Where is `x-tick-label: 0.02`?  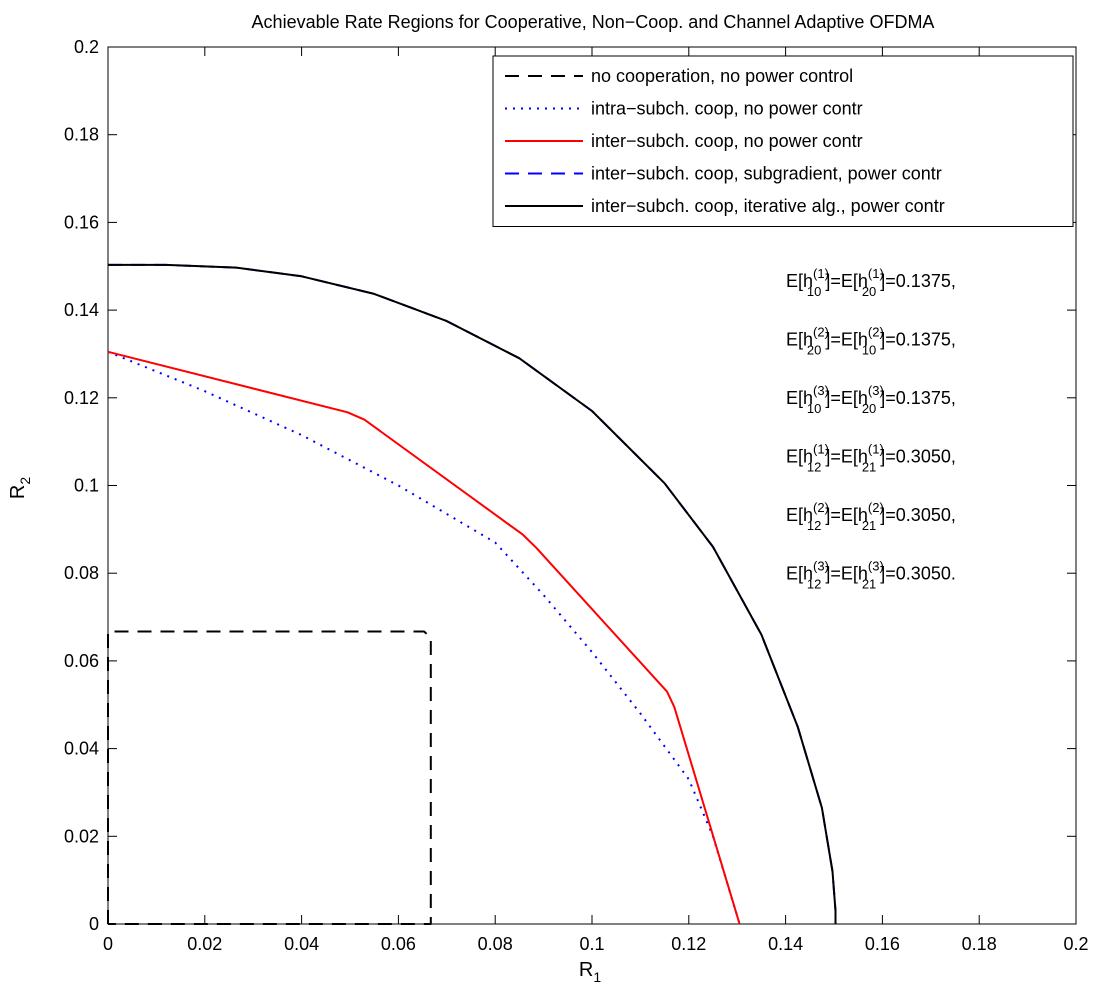 x-tick-label: 0.02 is located at coordinates (204, 944).